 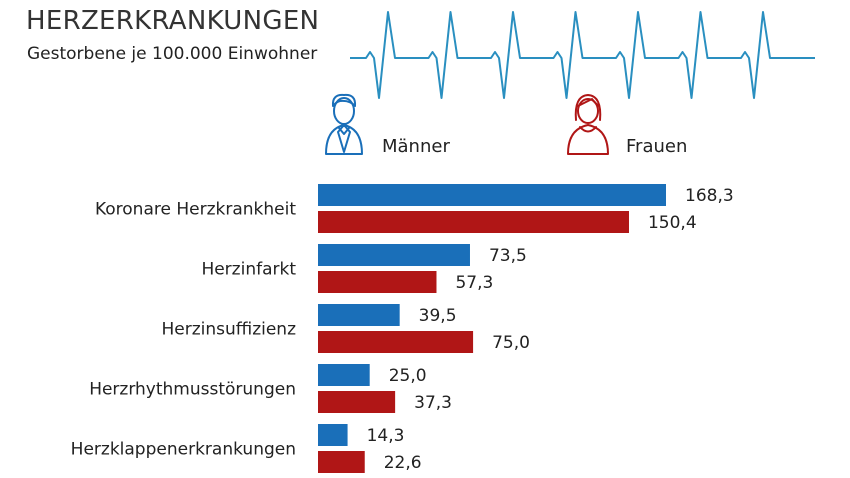 What do you see at coordinates (433, 403) in the screenshot?
I see `value-label-women: 37,3` at bounding box center [433, 403].